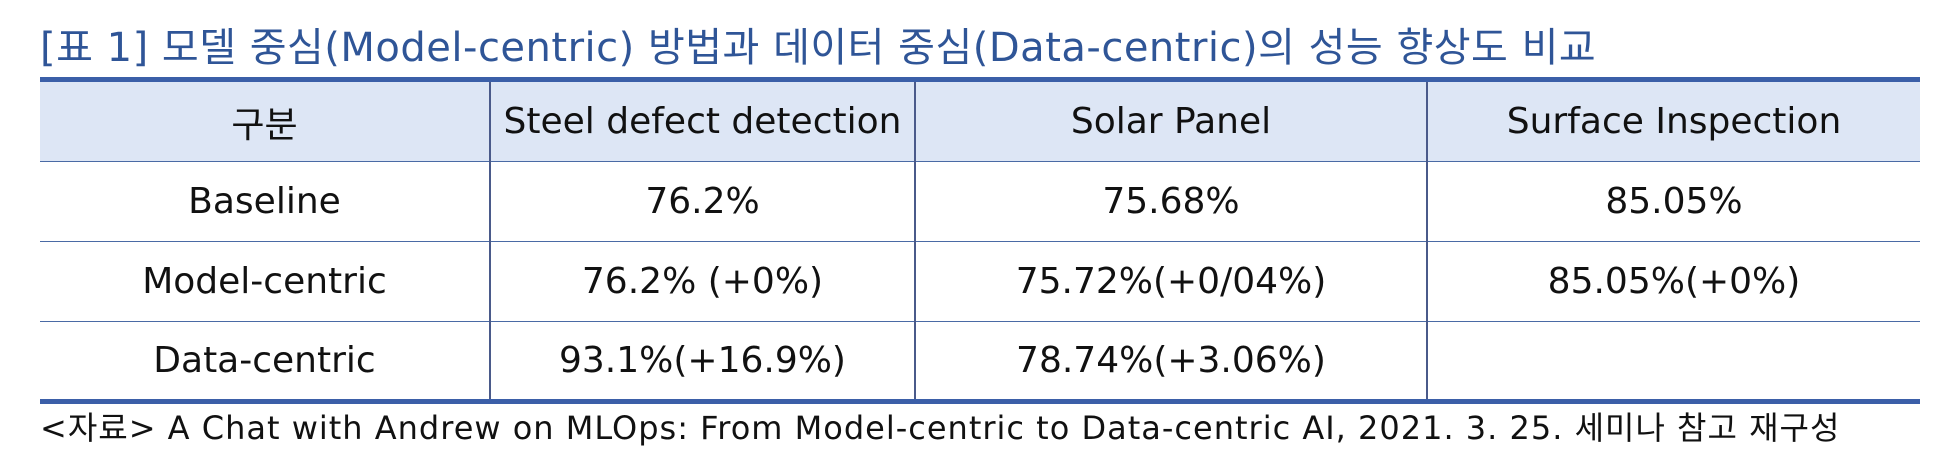 This screenshot has width=1940, height=464. What do you see at coordinates (702, 362) in the screenshot?
I see `cell-data-centric-steel: 93.1%(+16.9%)` at bounding box center [702, 362].